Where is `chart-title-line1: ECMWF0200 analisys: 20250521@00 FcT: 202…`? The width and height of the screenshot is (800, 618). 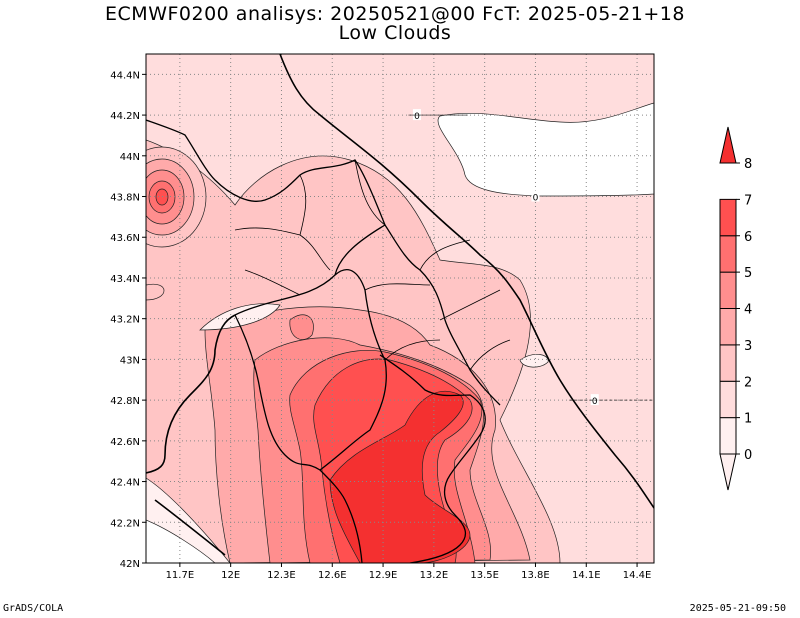
chart-title-line1: ECMWF0200 analisys: 20250521@00 FcT: 202… is located at coordinates (395, 14).